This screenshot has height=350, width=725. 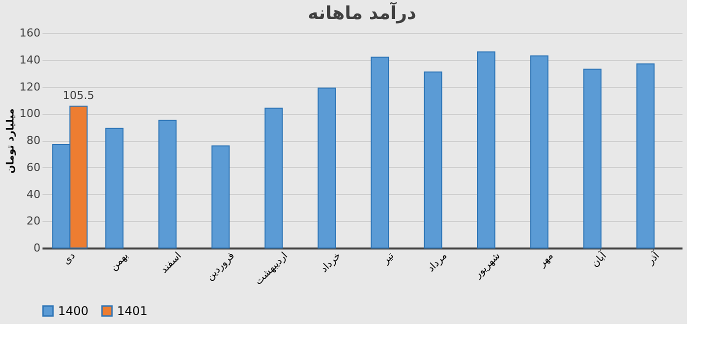 What do you see at coordinates (171, 263) in the screenshot?
I see `x-tick-label: اسفند` at bounding box center [171, 263].